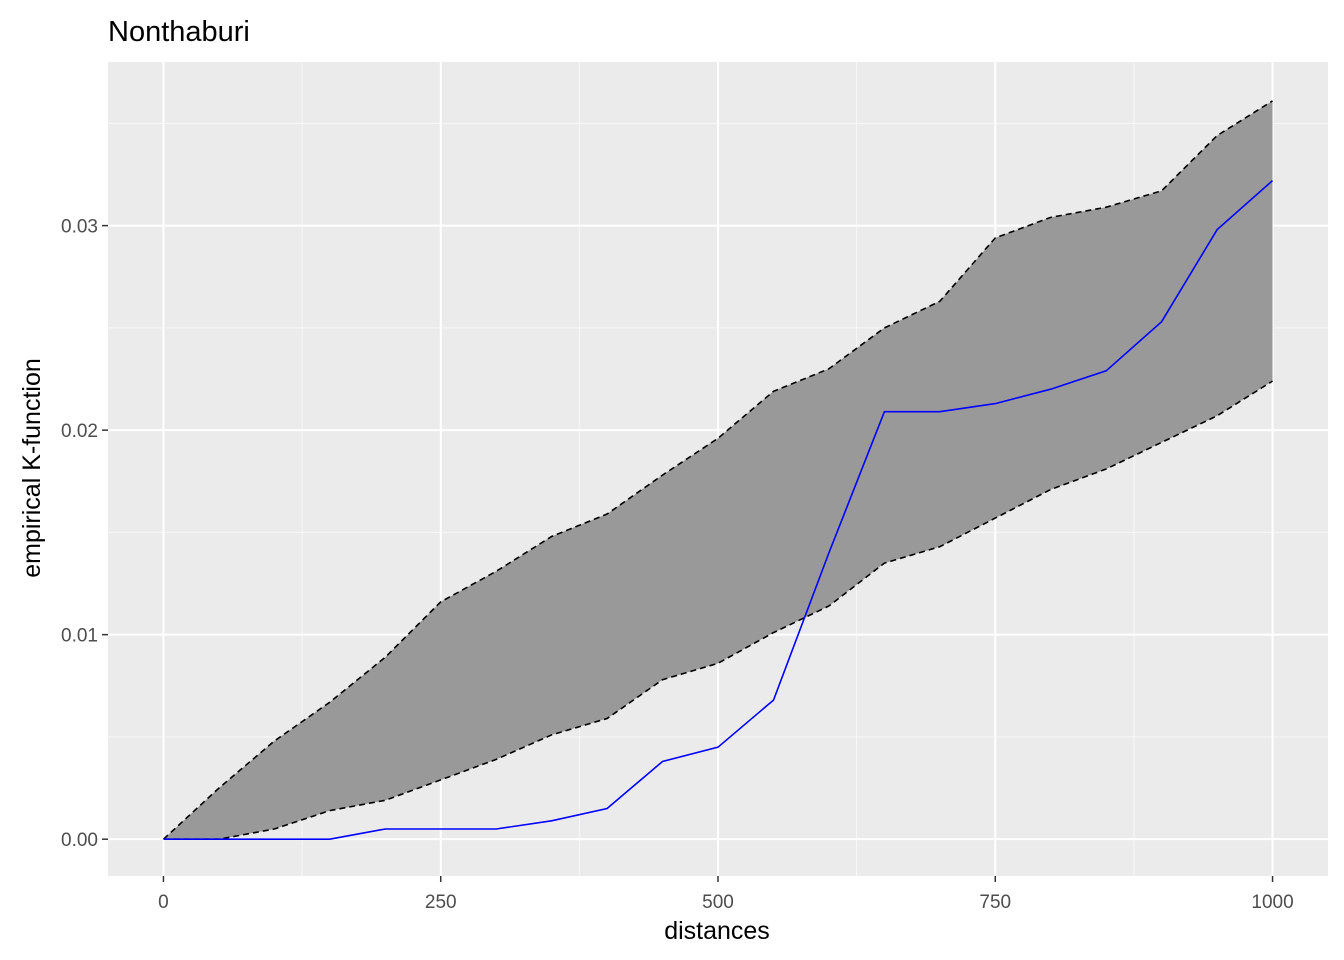  I want to click on y-tick-label: 0.01, so click(79, 636).